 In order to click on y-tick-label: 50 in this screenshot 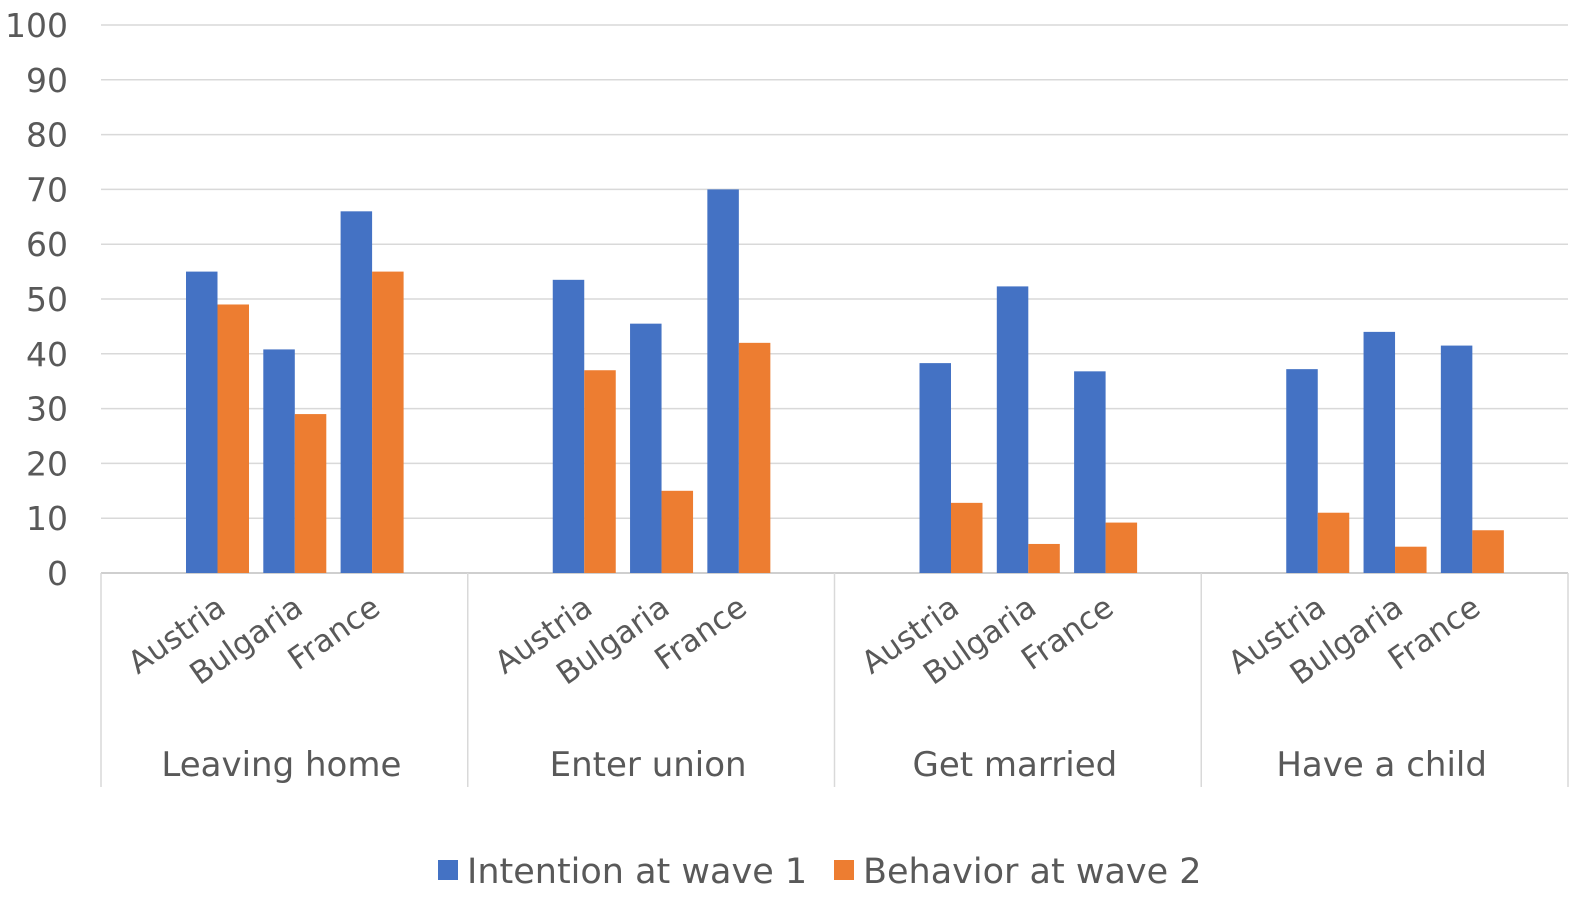, I will do `click(47, 299)`.